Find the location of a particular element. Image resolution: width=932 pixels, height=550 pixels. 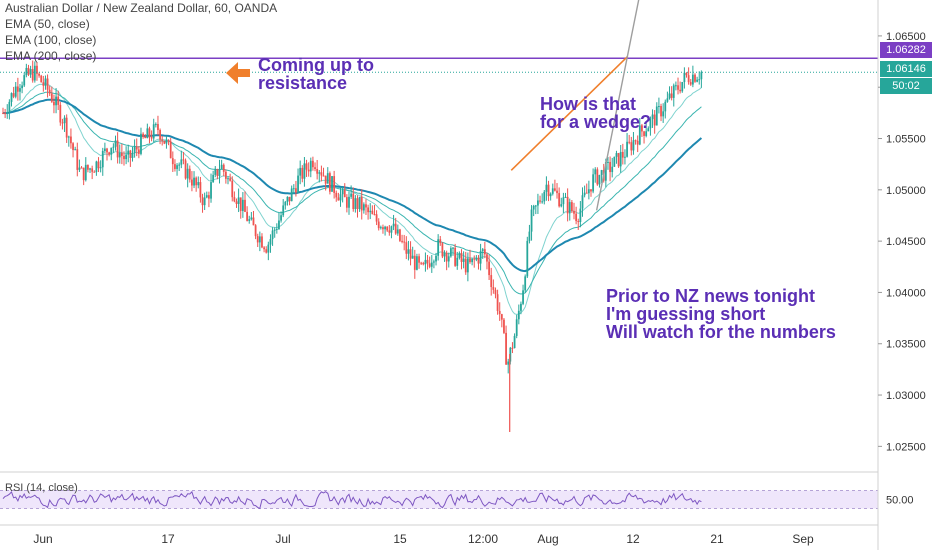

annotation-line: resistance is located at coordinates (303, 83).